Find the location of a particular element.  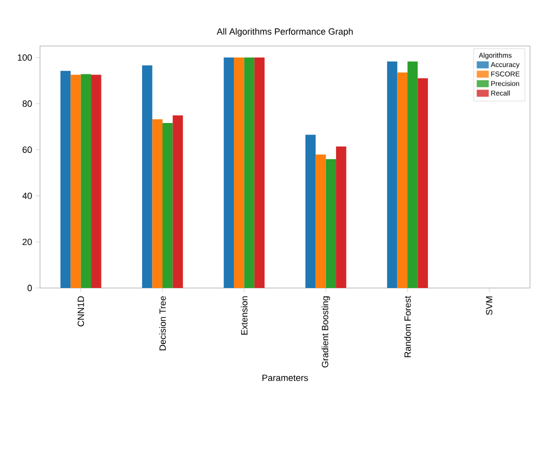

x-tick-label: Random Forest is located at coordinates (407, 327).